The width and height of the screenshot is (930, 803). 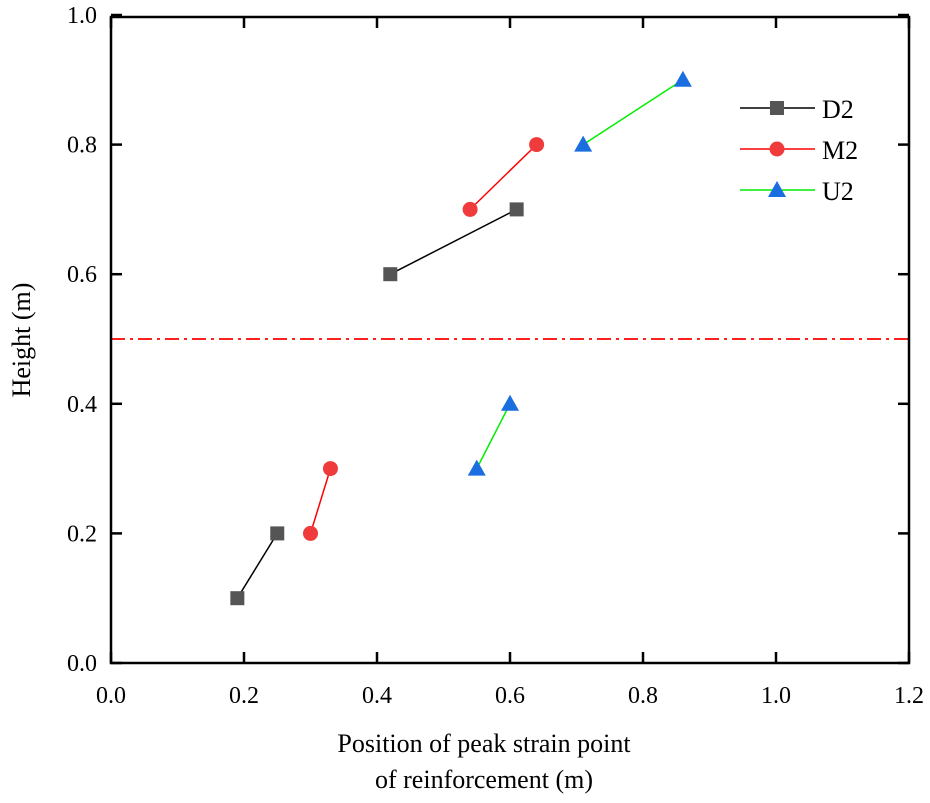 What do you see at coordinates (838, 191) in the screenshot?
I see `legend-label: U2` at bounding box center [838, 191].